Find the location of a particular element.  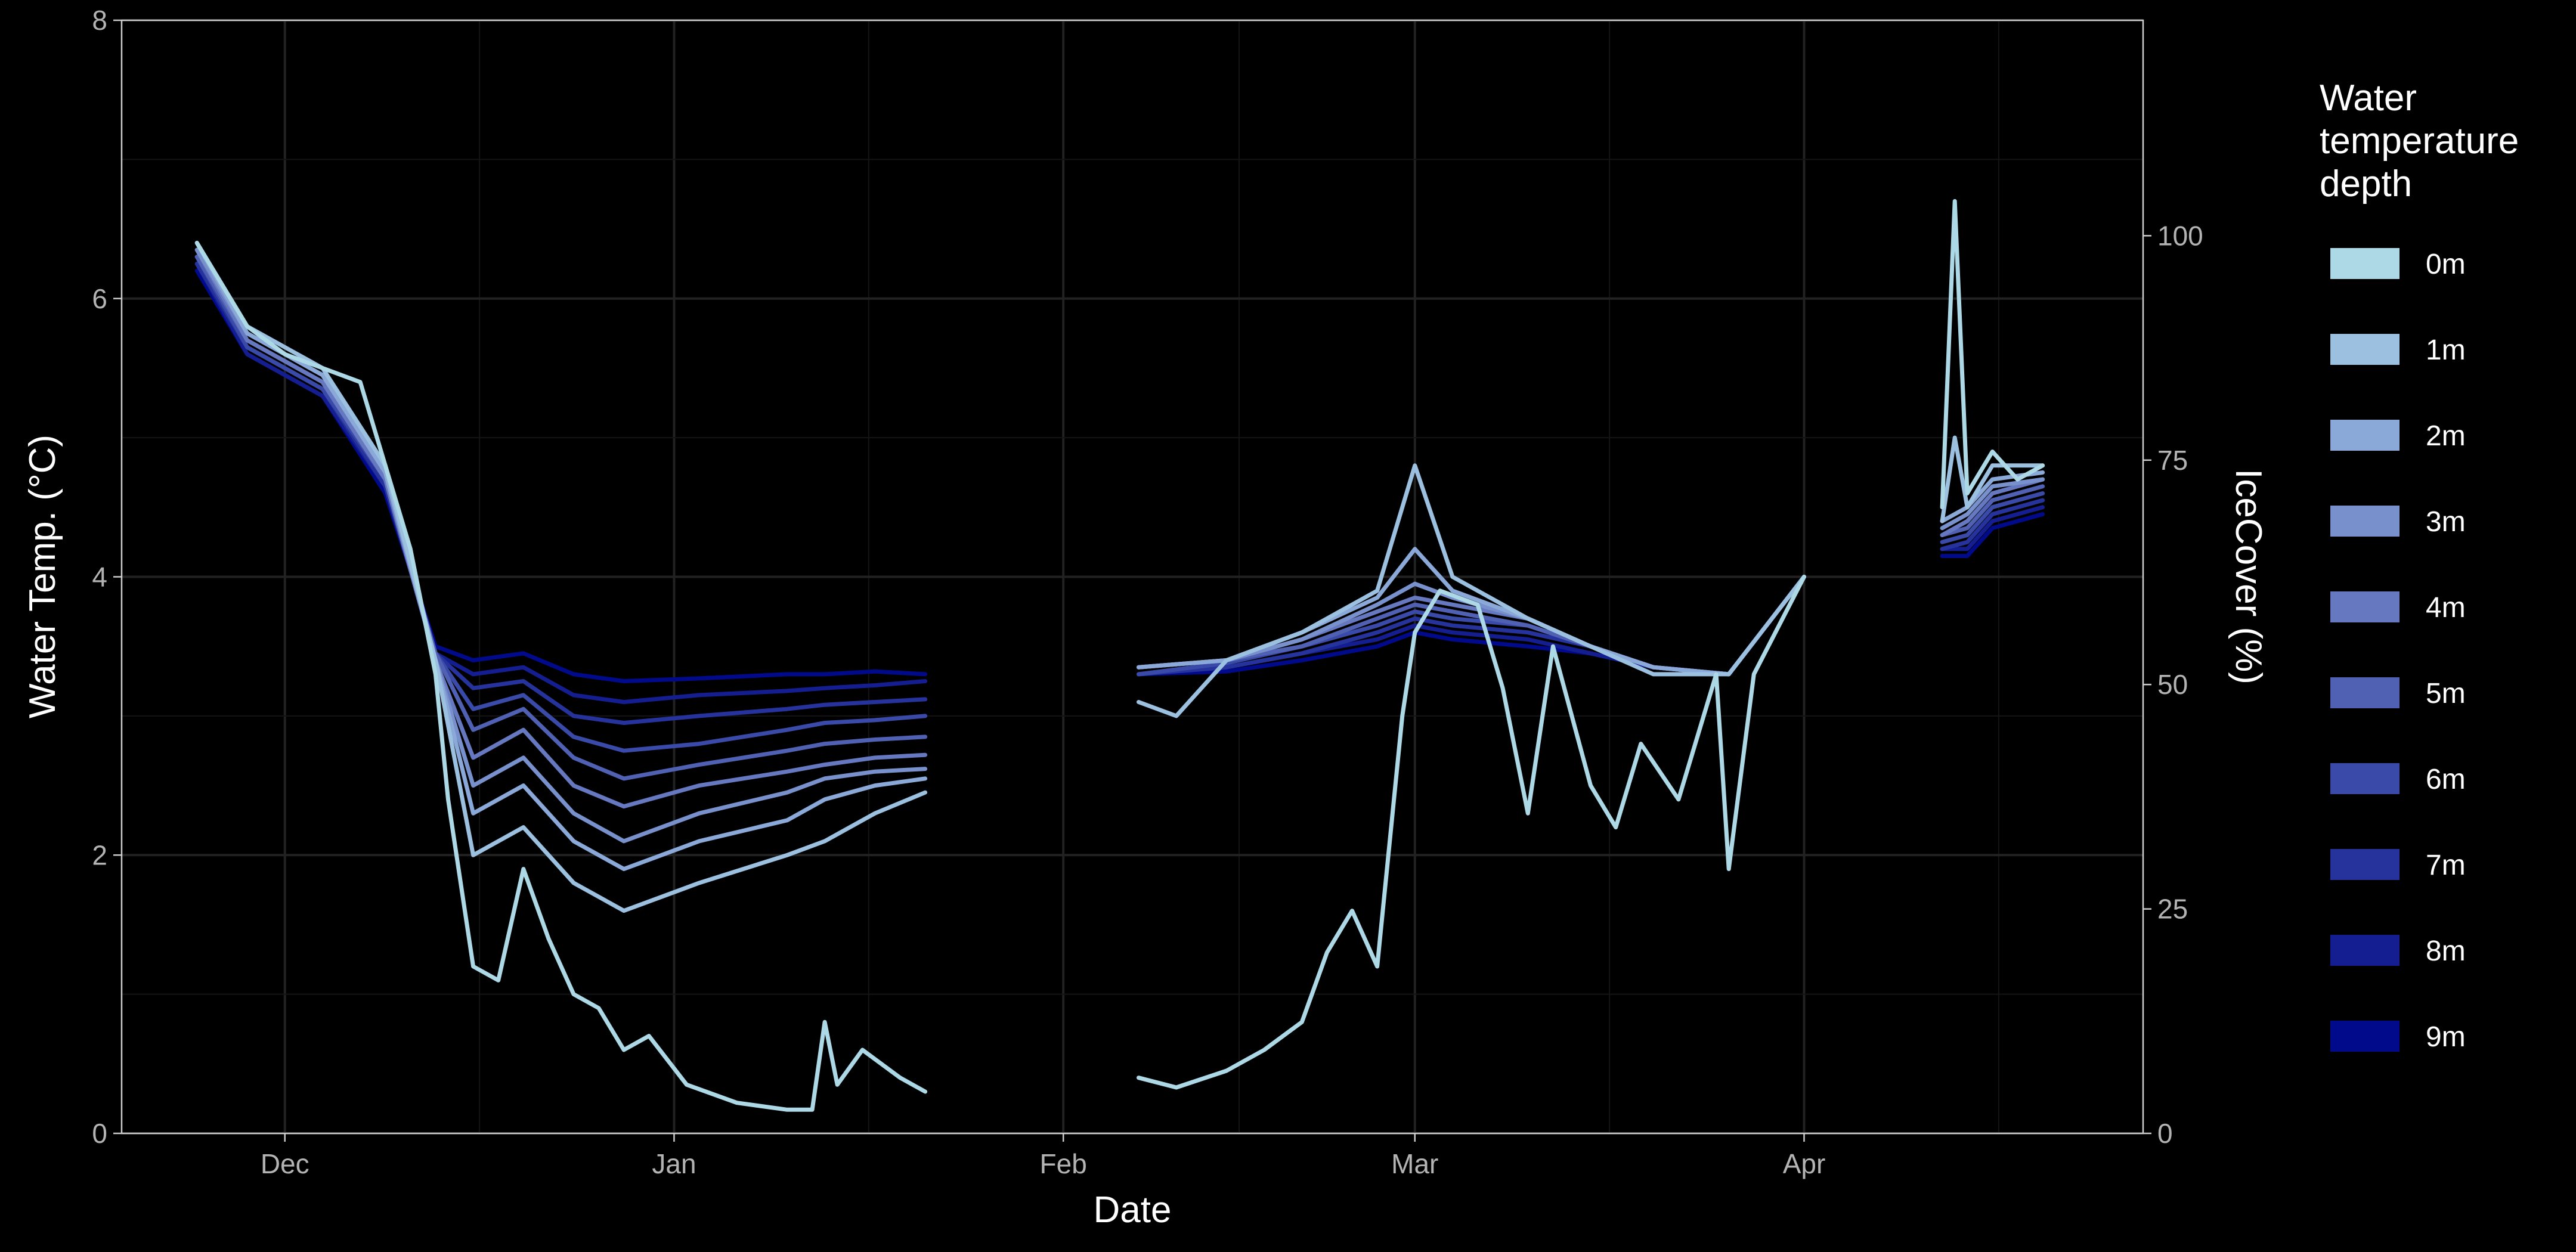

y-tick-label: 4 is located at coordinates (99, 577).